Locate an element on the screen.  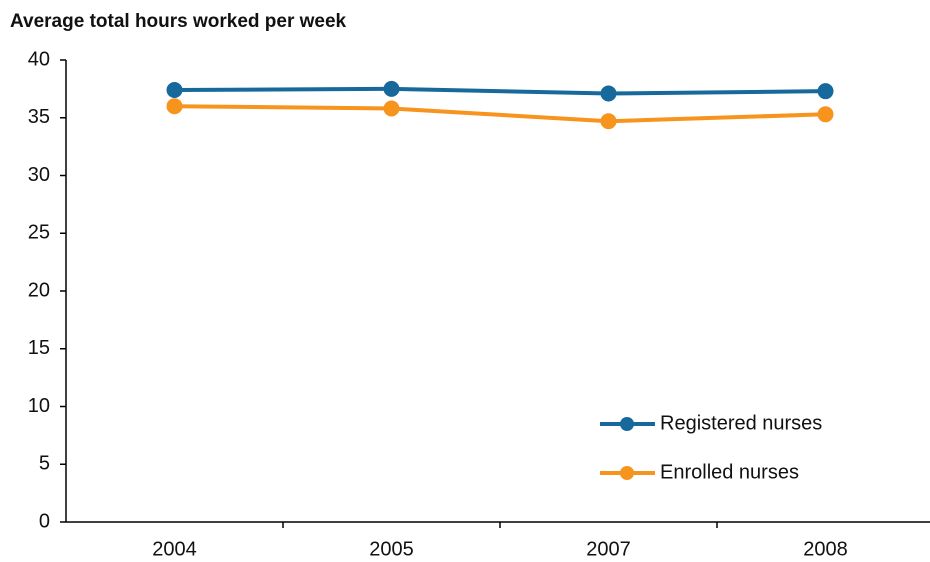
y-tick-label: 10 is located at coordinates (39, 406).